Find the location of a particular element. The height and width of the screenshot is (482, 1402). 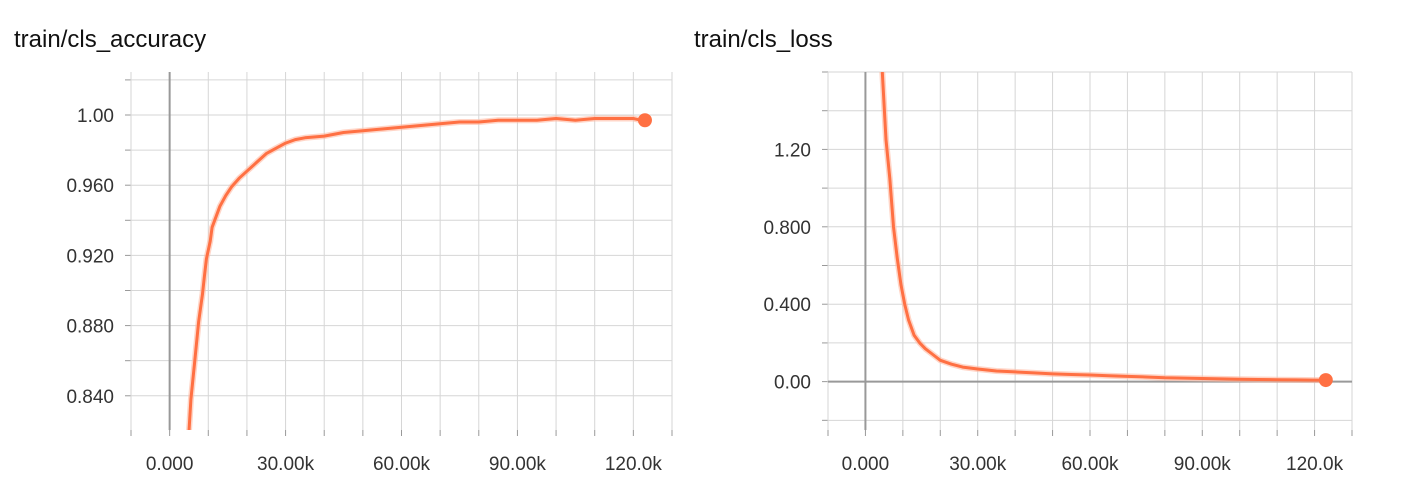

y-tick-label: 0.800 is located at coordinates (787, 228).